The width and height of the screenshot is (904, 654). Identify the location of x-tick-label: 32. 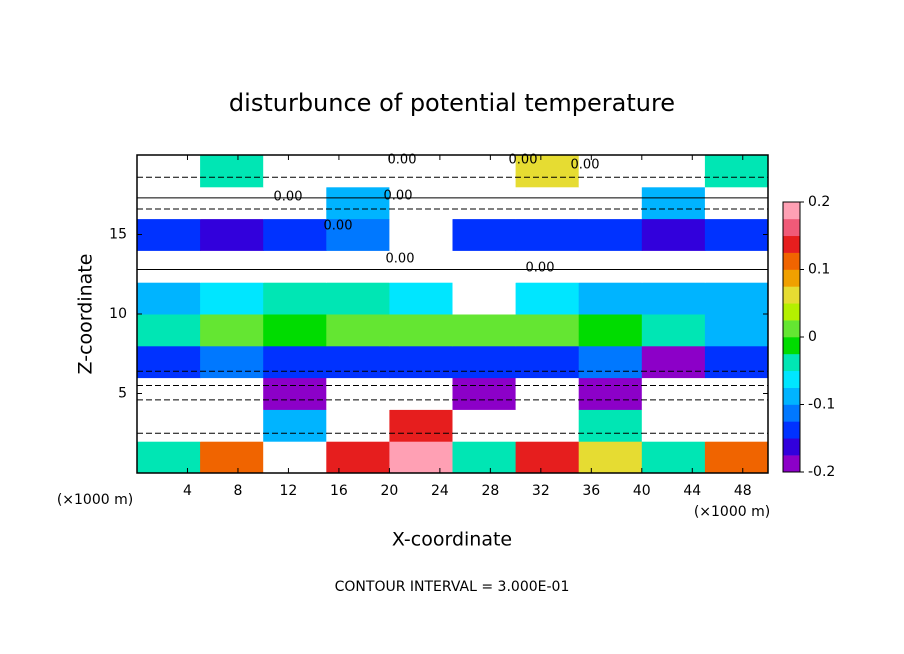
(541, 491).